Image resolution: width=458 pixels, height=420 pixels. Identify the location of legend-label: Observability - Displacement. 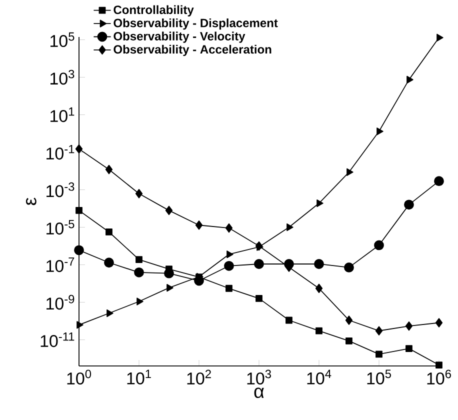
(196, 24).